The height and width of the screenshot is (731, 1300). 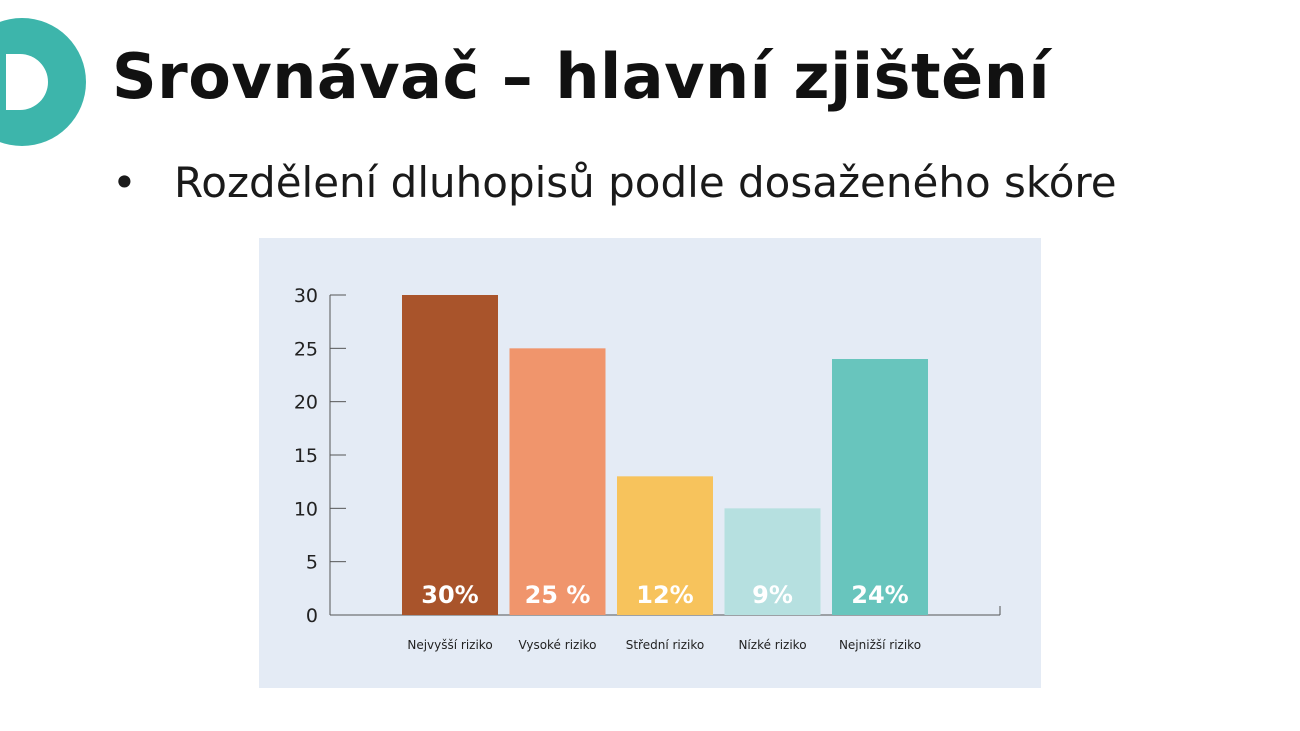 I want to click on y-tick-label: 20, so click(x=306, y=403).